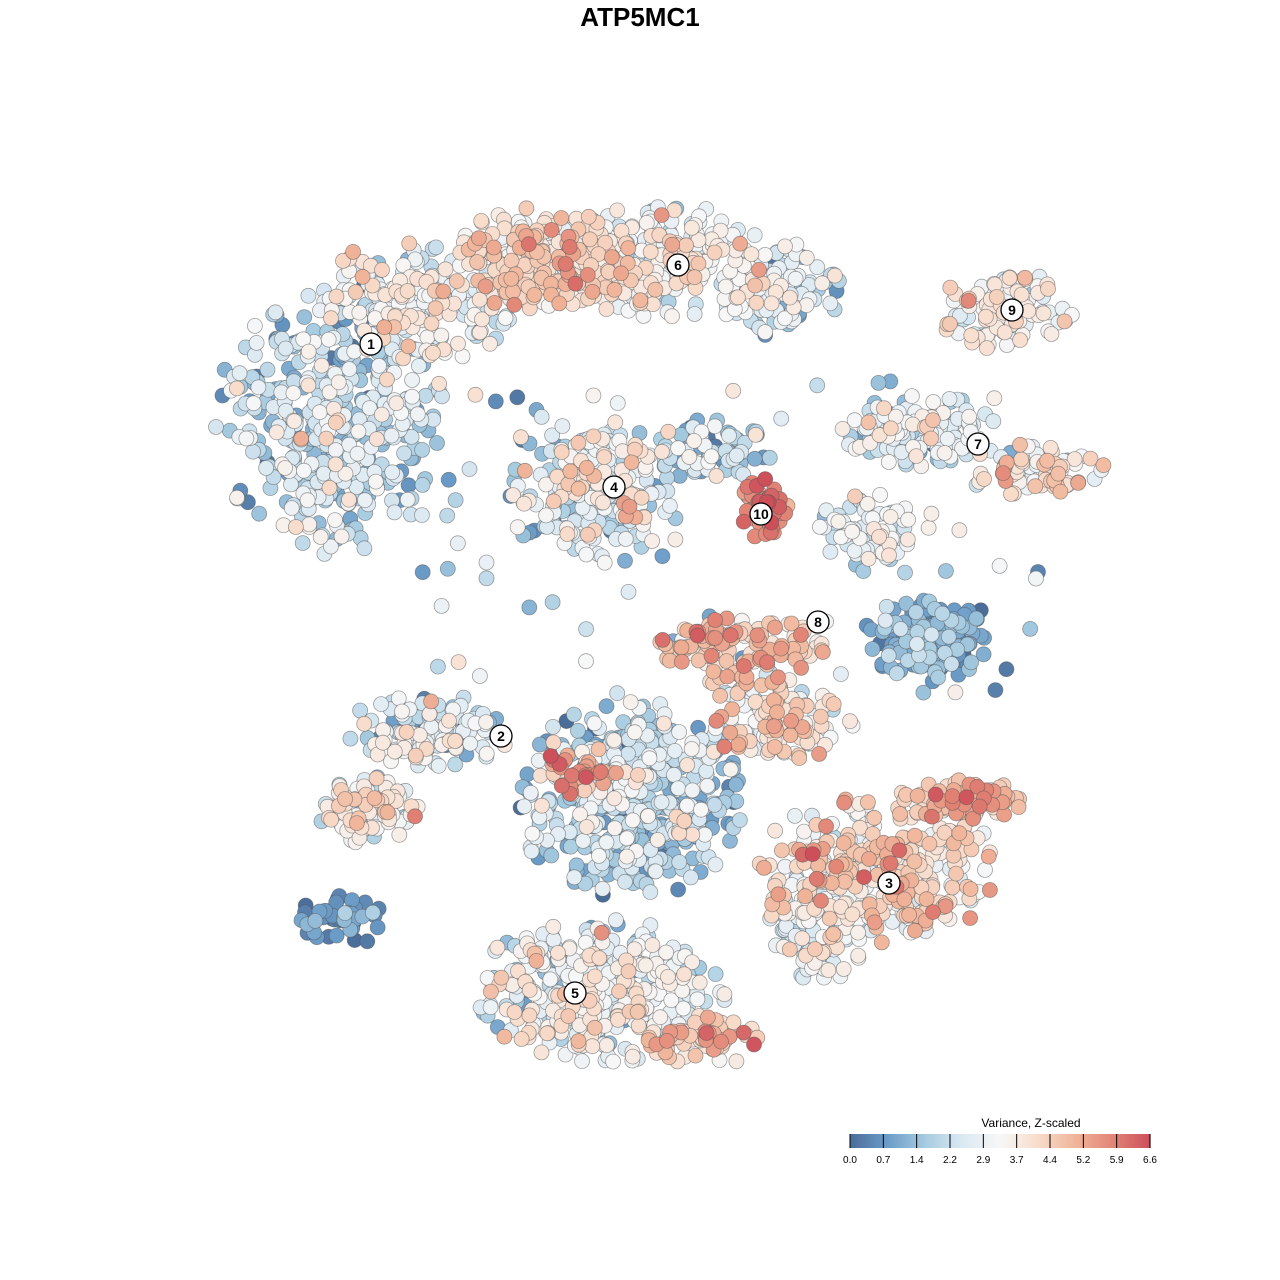  I want to click on cluster-label-text: 7, so click(978, 444).